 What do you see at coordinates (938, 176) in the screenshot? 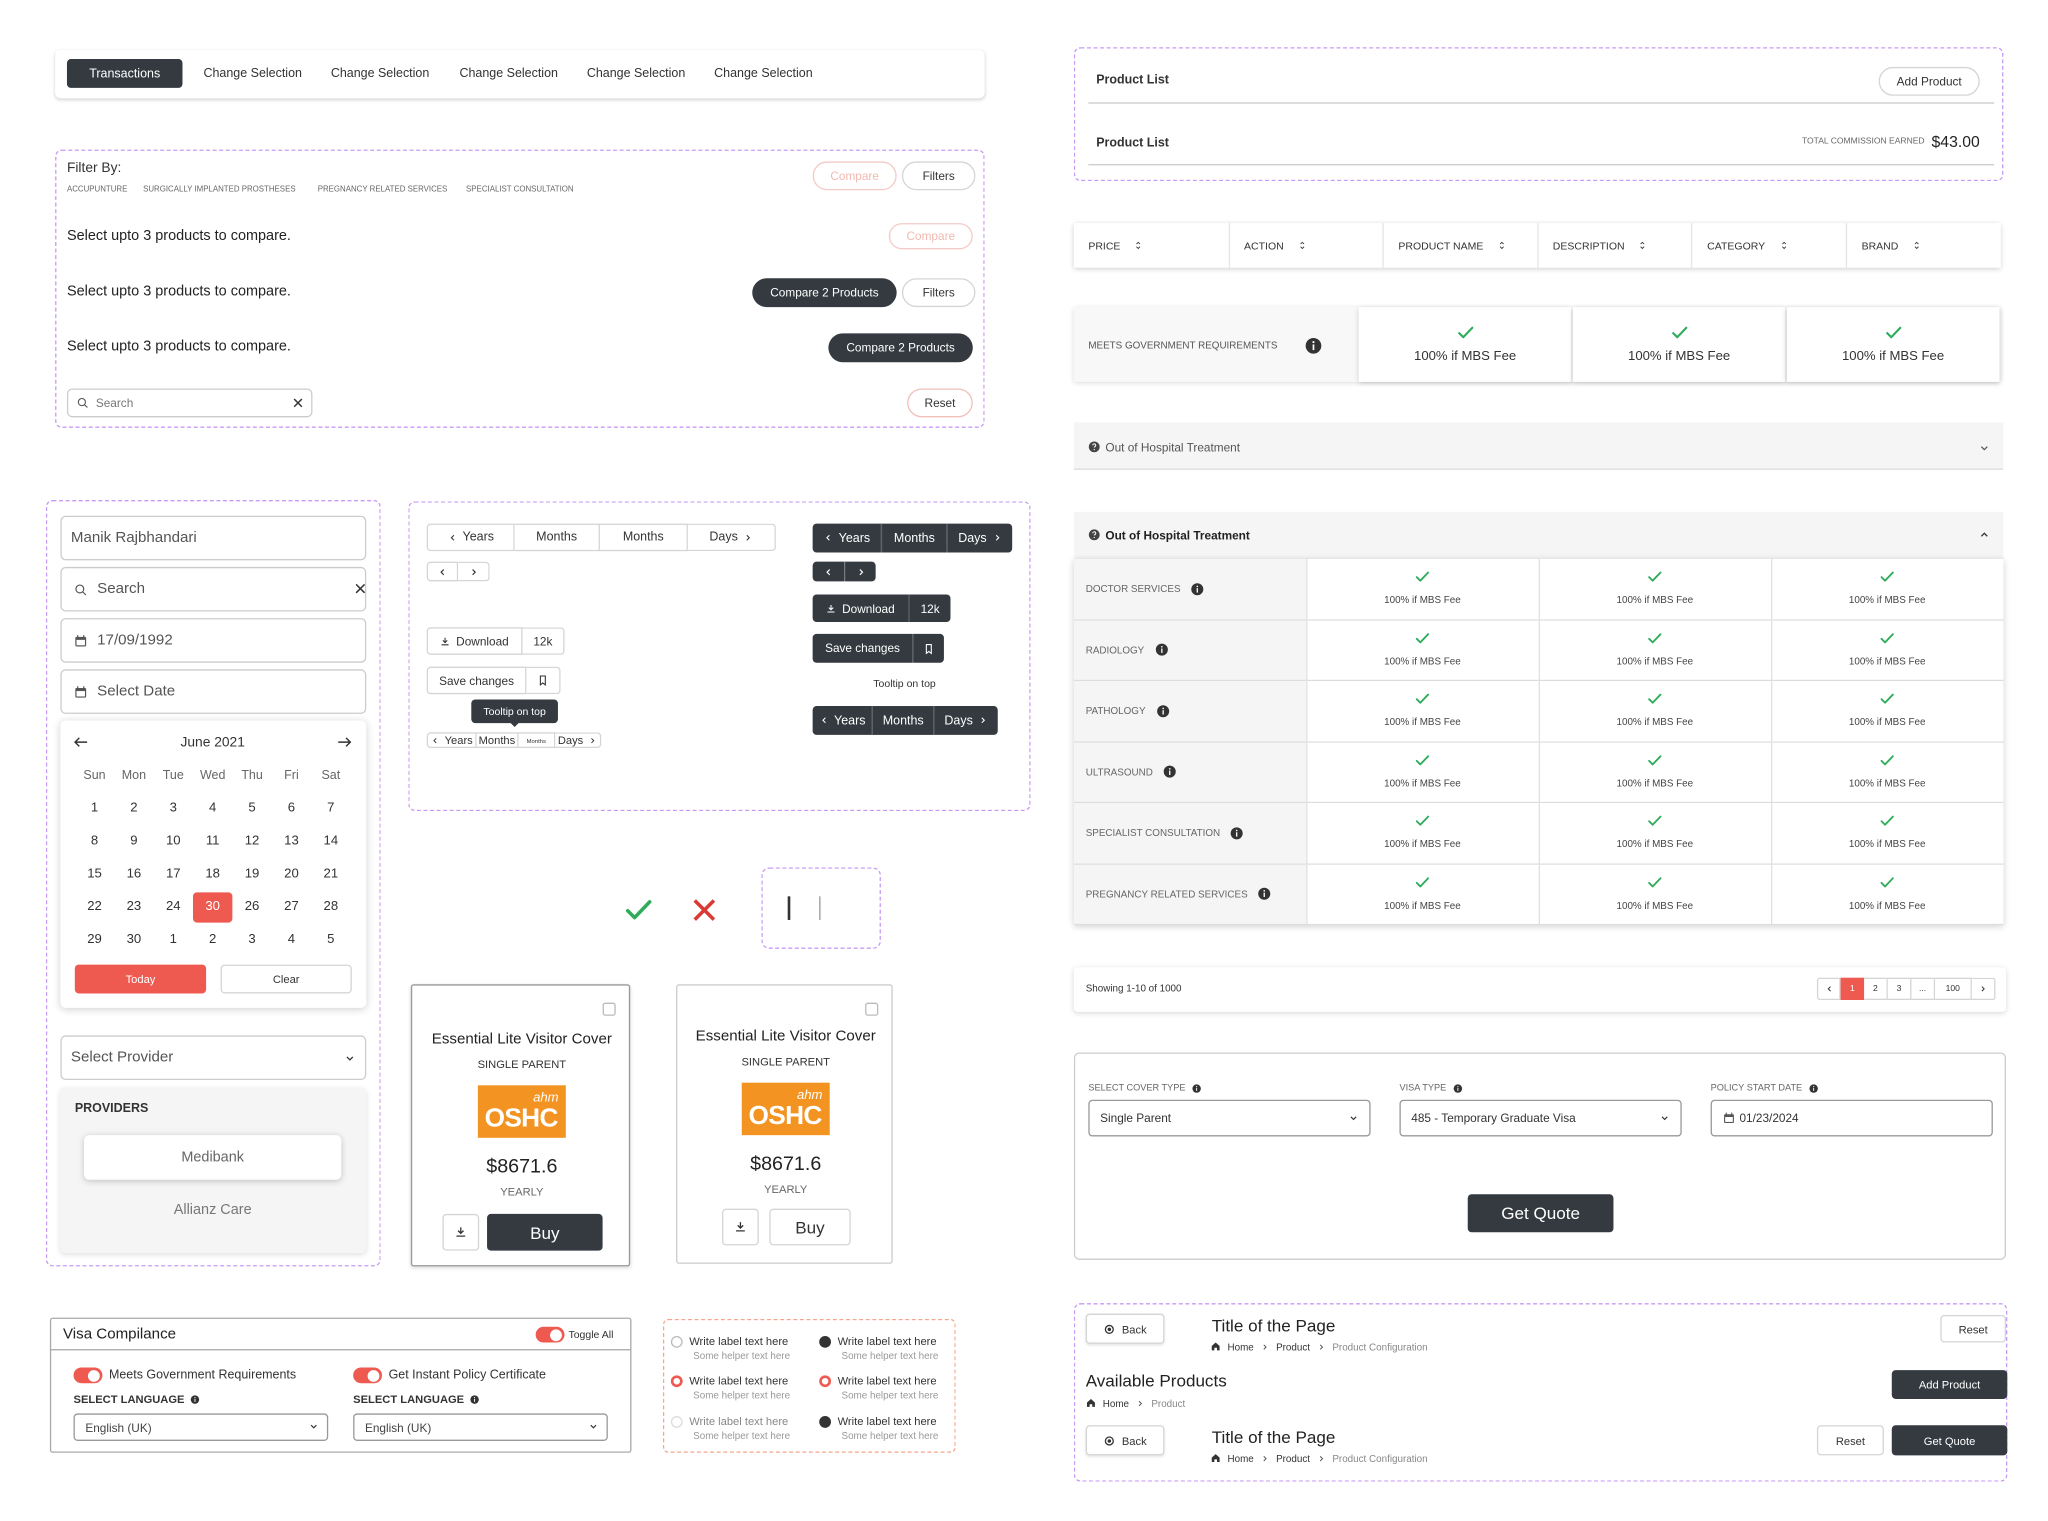
I see `filters-button: Filters` at bounding box center [938, 176].